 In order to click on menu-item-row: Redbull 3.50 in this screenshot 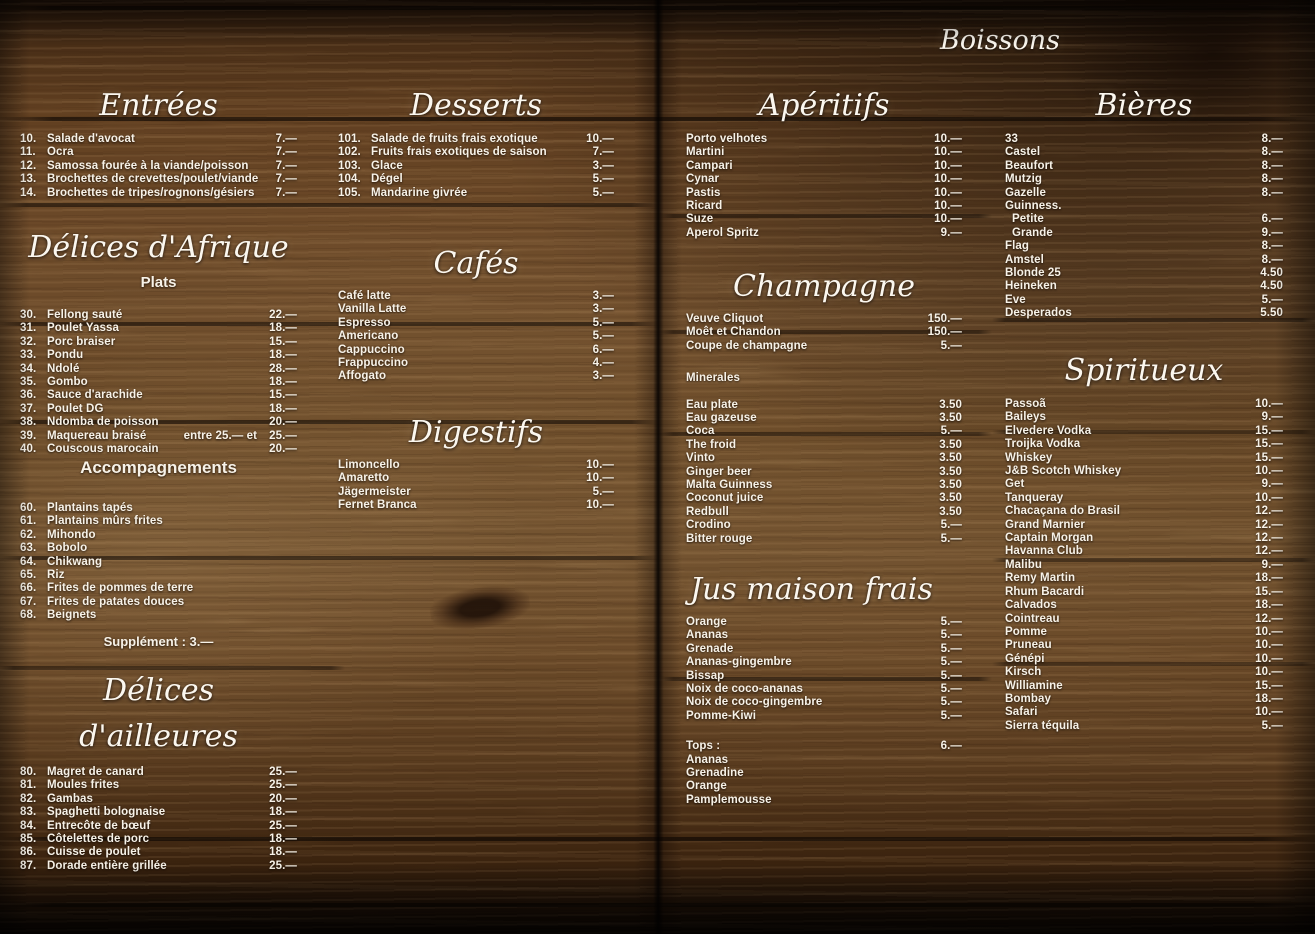, I will do `click(824, 512)`.